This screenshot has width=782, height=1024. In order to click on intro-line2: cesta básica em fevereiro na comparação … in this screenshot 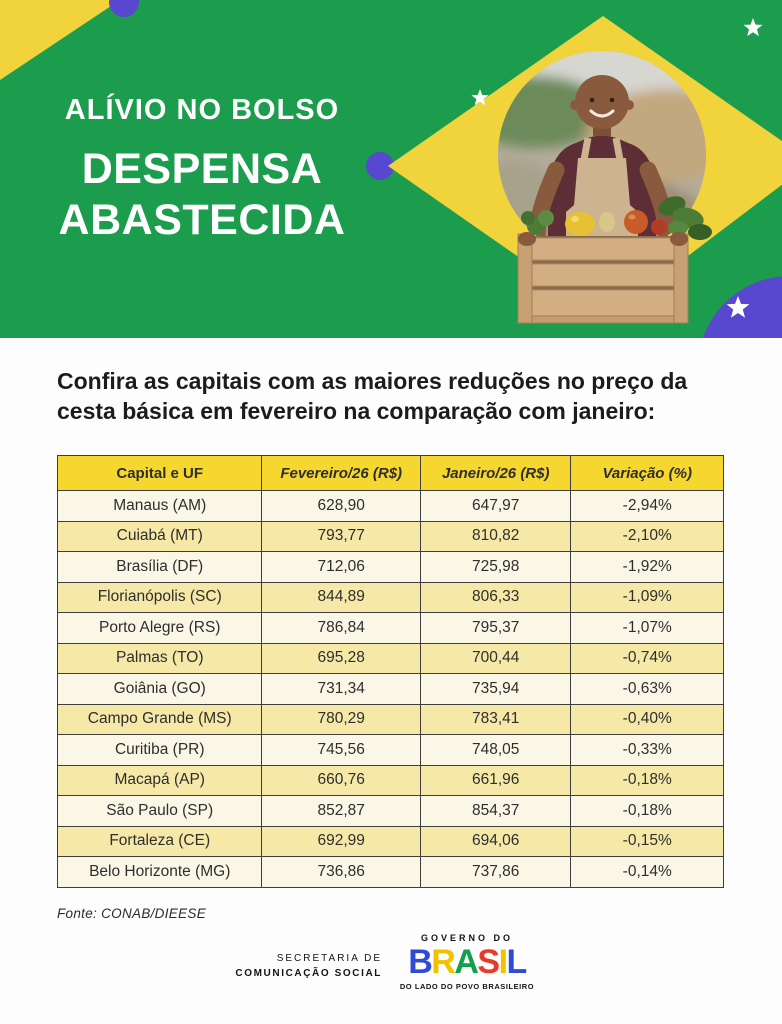, I will do `click(356, 411)`.